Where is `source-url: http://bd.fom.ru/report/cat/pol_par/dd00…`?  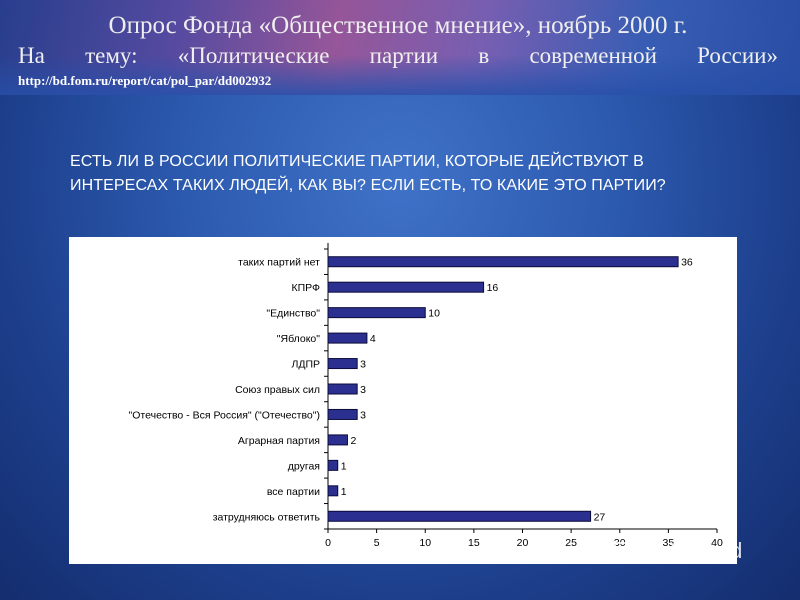
source-url: http://bd.fom.ru/report/cat/pol_par/dd00… is located at coordinates (145, 80).